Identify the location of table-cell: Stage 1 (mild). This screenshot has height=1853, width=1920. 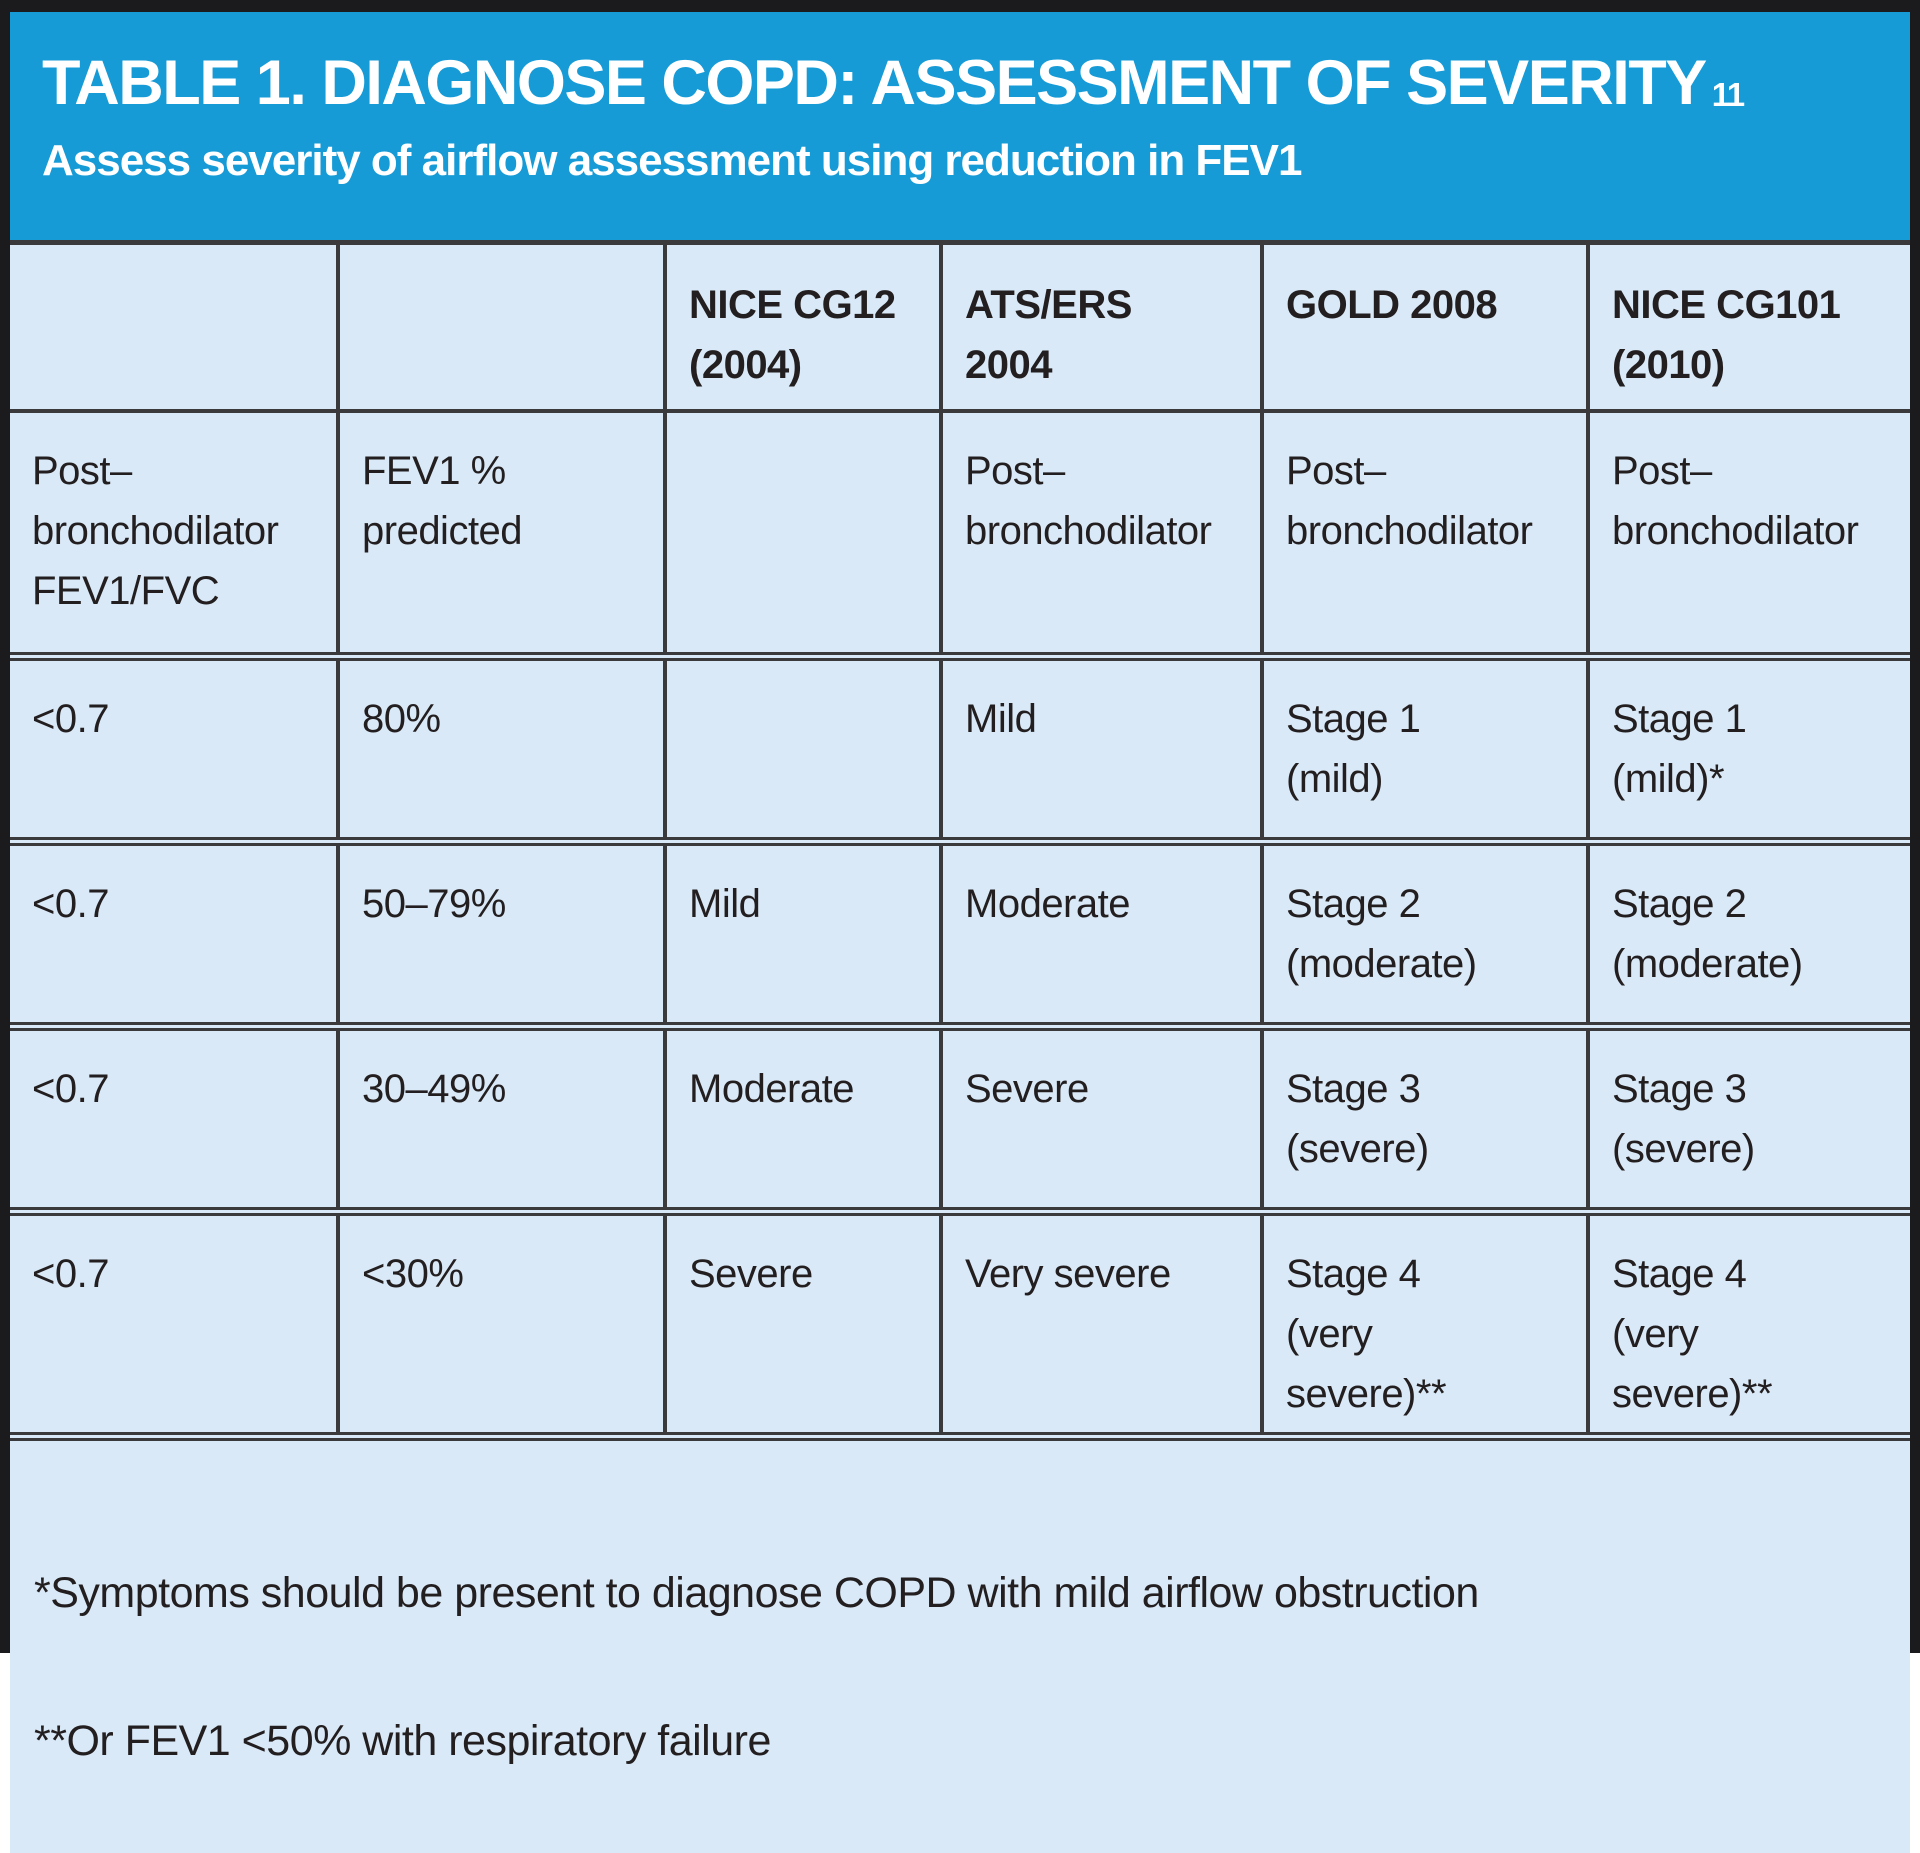
(1424, 747).